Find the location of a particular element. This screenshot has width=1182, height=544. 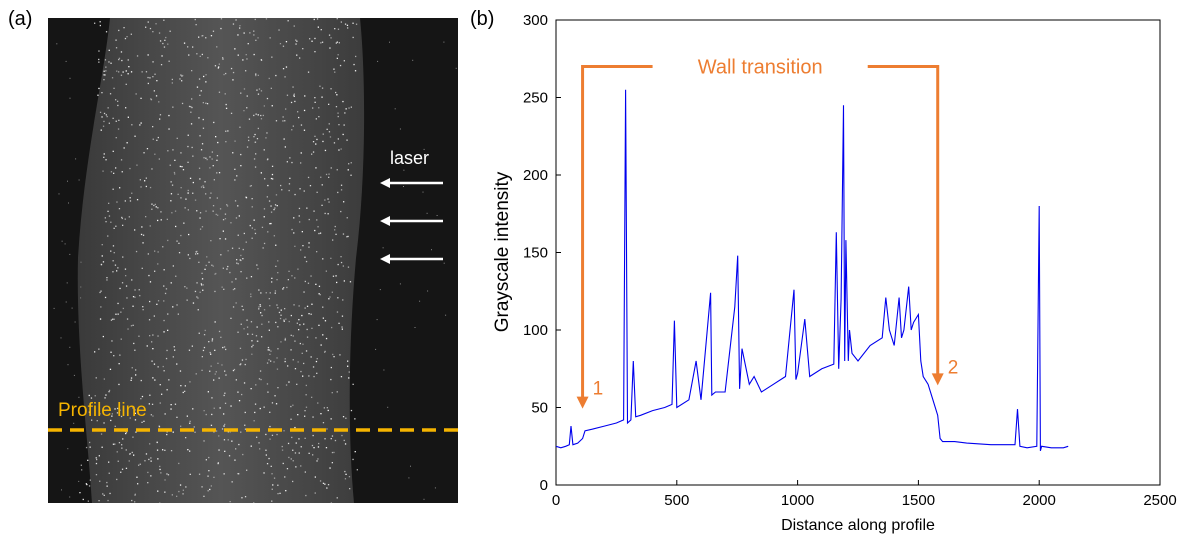

laser-label: laser is located at coordinates (409, 158).